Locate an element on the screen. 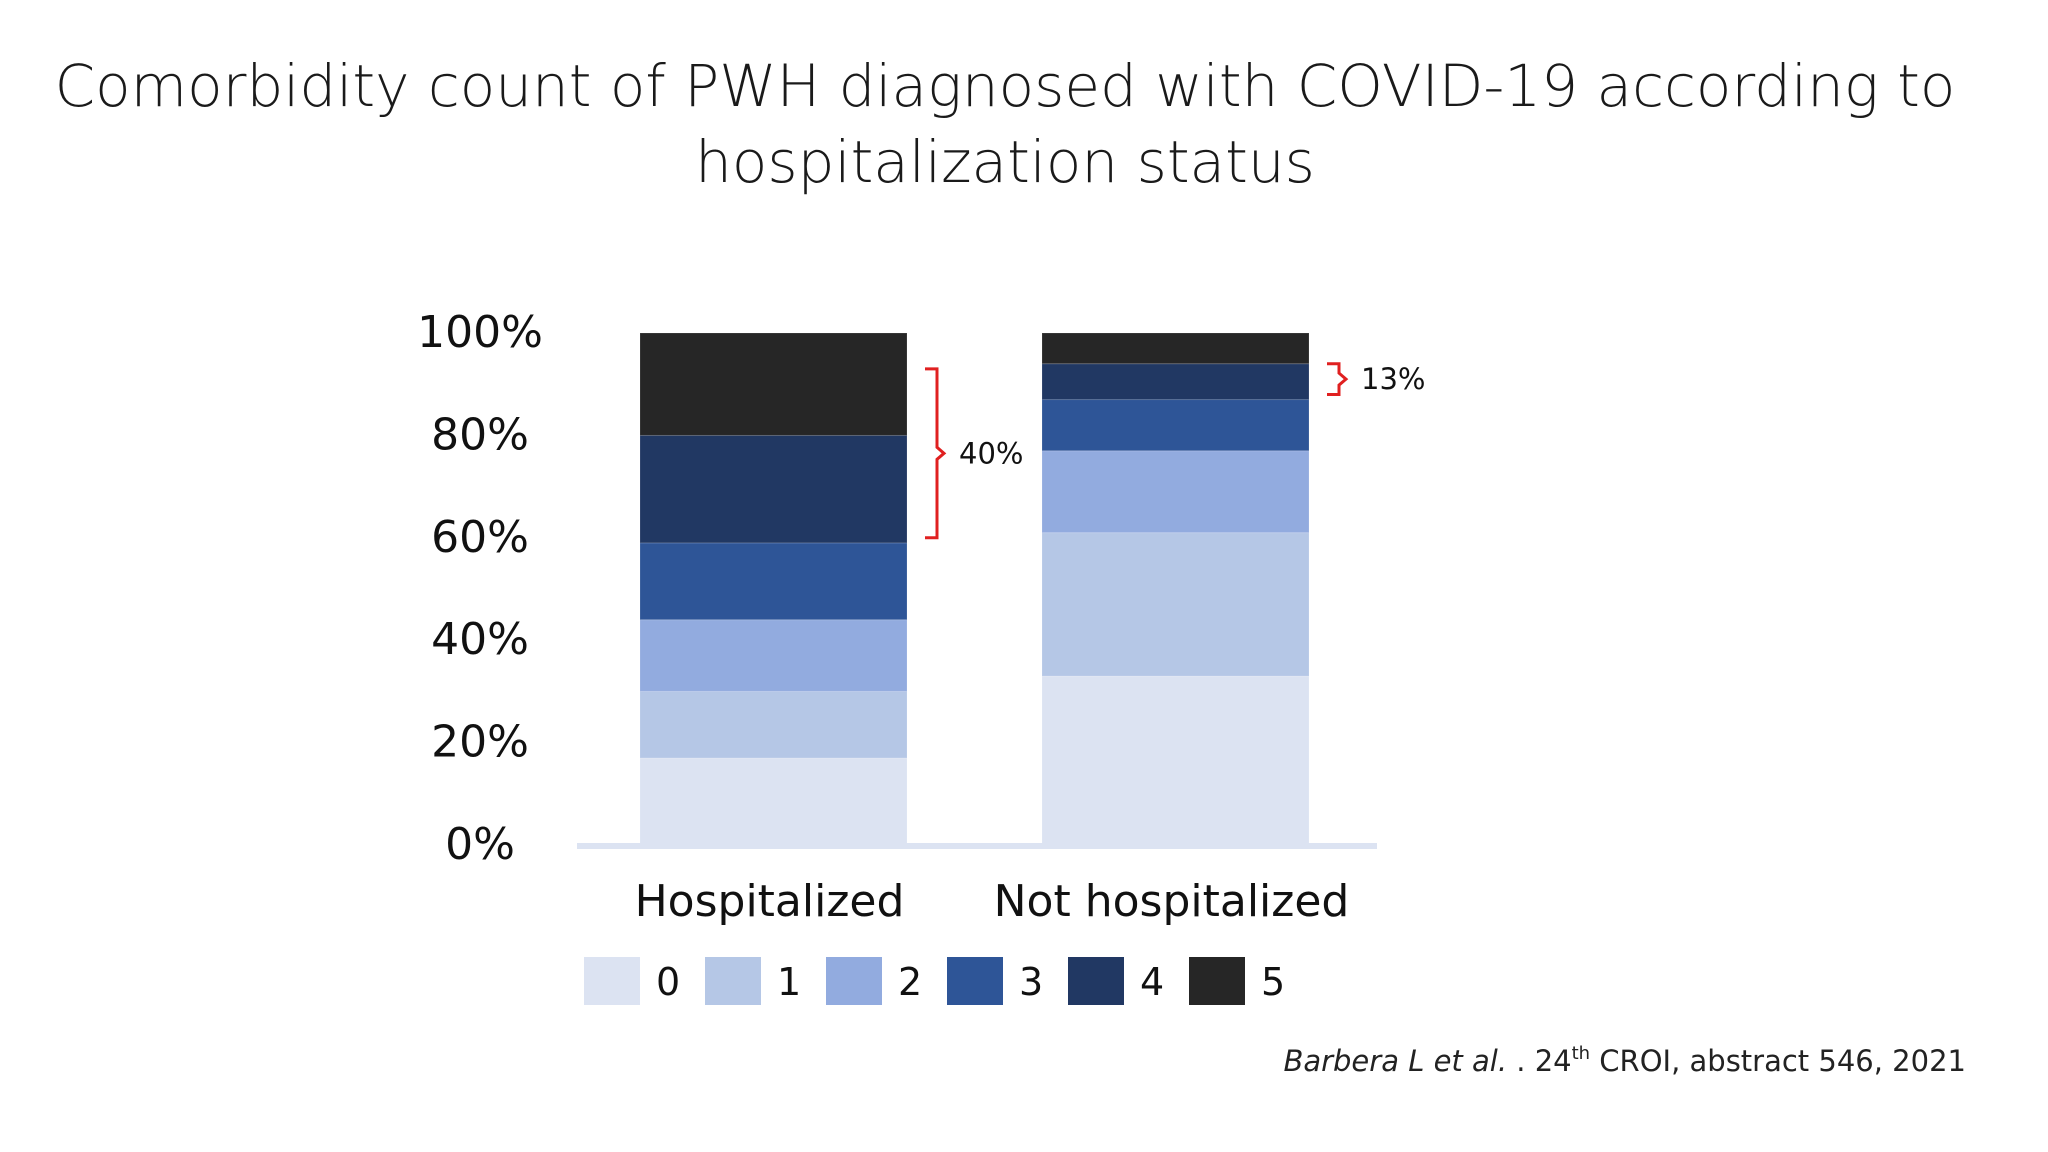 This screenshot has height=1152, width=2048. legend-label: 5 is located at coordinates (1273, 982).